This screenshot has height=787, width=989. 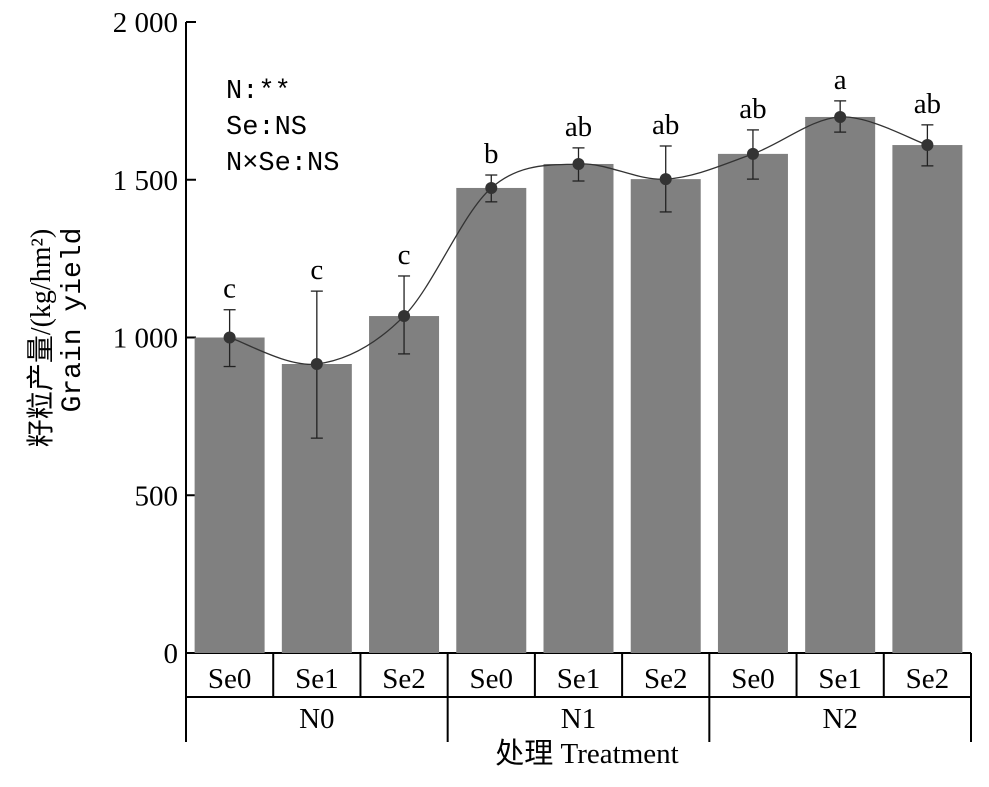 What do you see at coordinates (839, 719) in the screenshot?
I see `group-label: N2` at bounding box center [839, 719].